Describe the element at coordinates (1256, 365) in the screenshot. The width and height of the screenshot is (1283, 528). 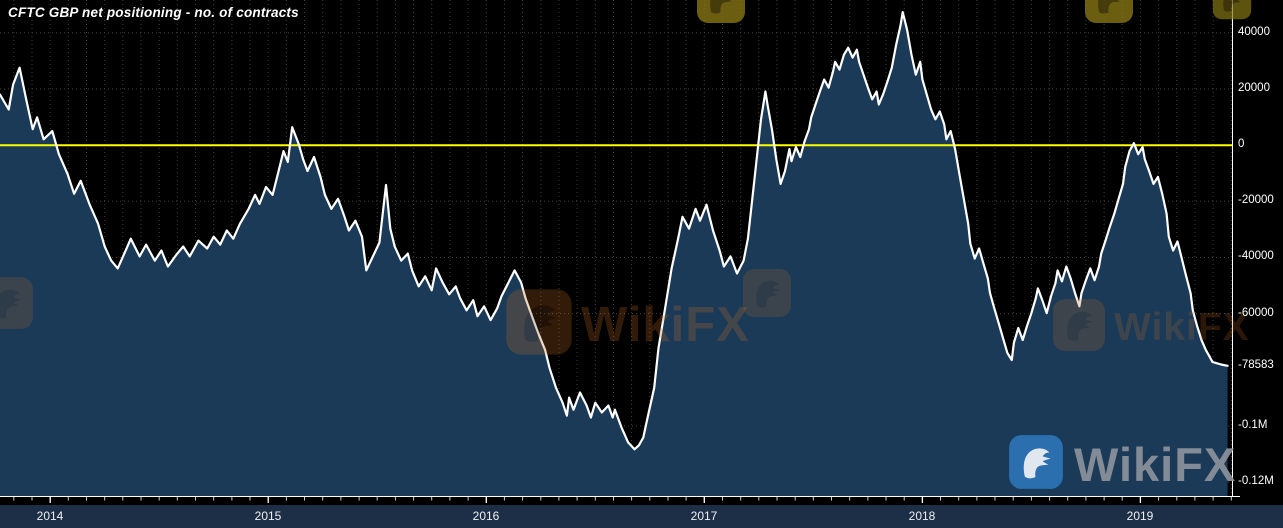
I see `last-value-label: -78583` at that location.